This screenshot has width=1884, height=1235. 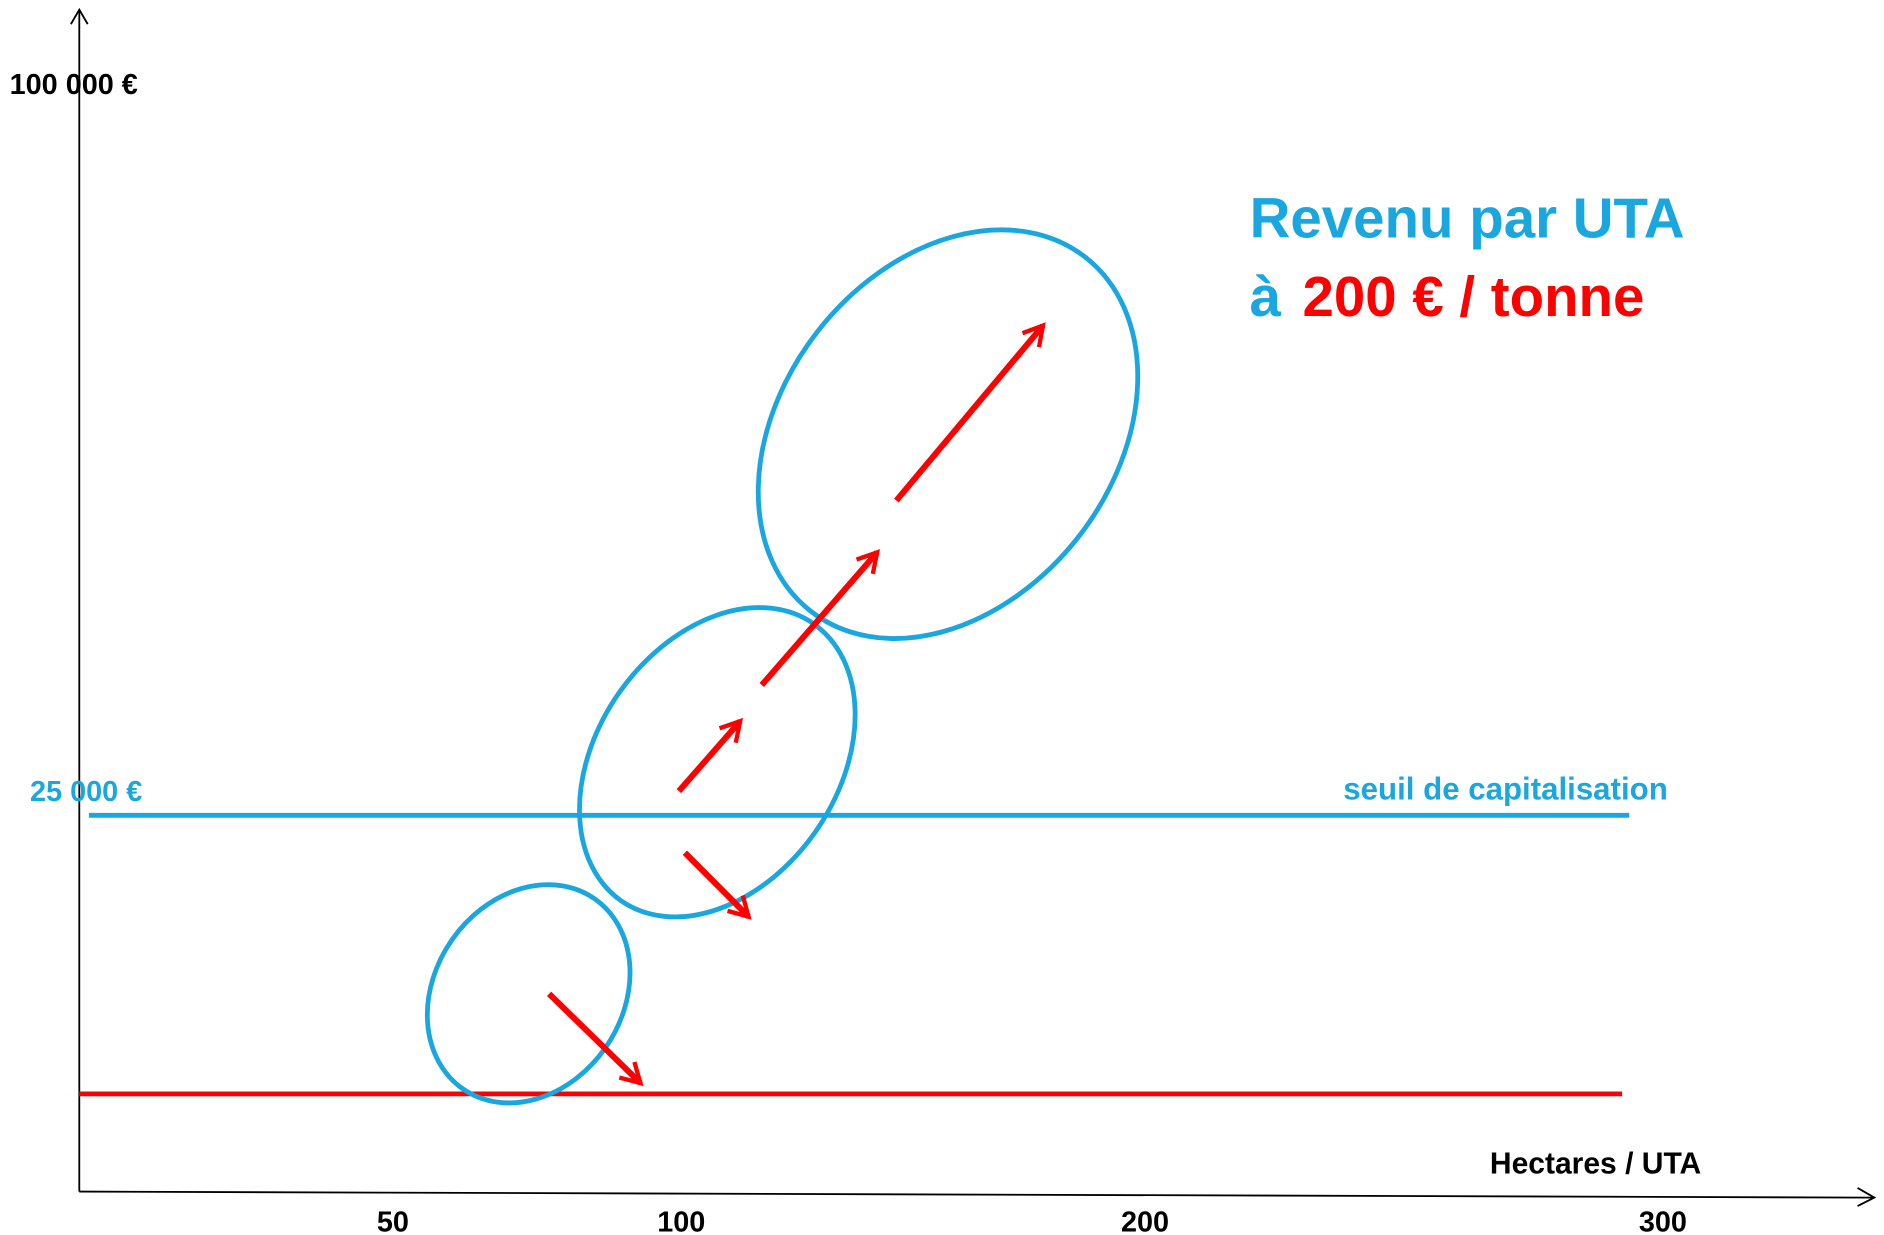 I want to click on y-axis-arrow, so click(x=79, y=16).